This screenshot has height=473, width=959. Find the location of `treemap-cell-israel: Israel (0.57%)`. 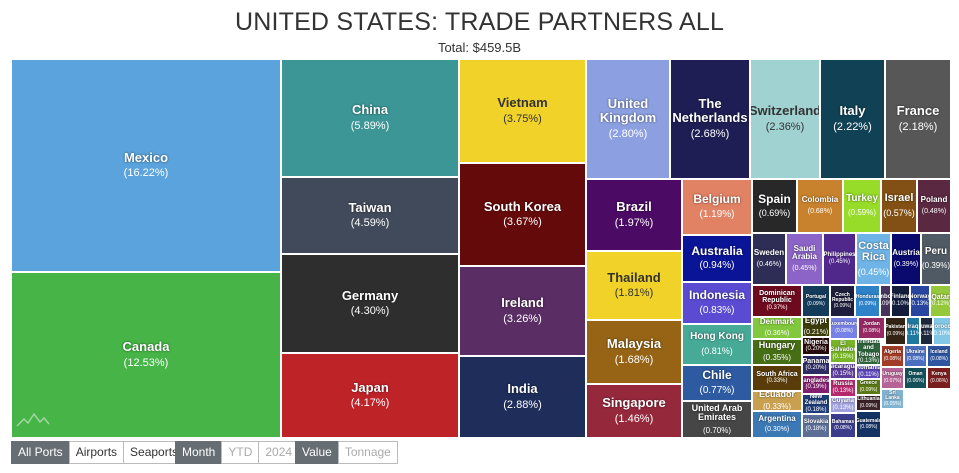

treemap-cell-israel: Israel (0.57%) is located at coordinates (899, 206).